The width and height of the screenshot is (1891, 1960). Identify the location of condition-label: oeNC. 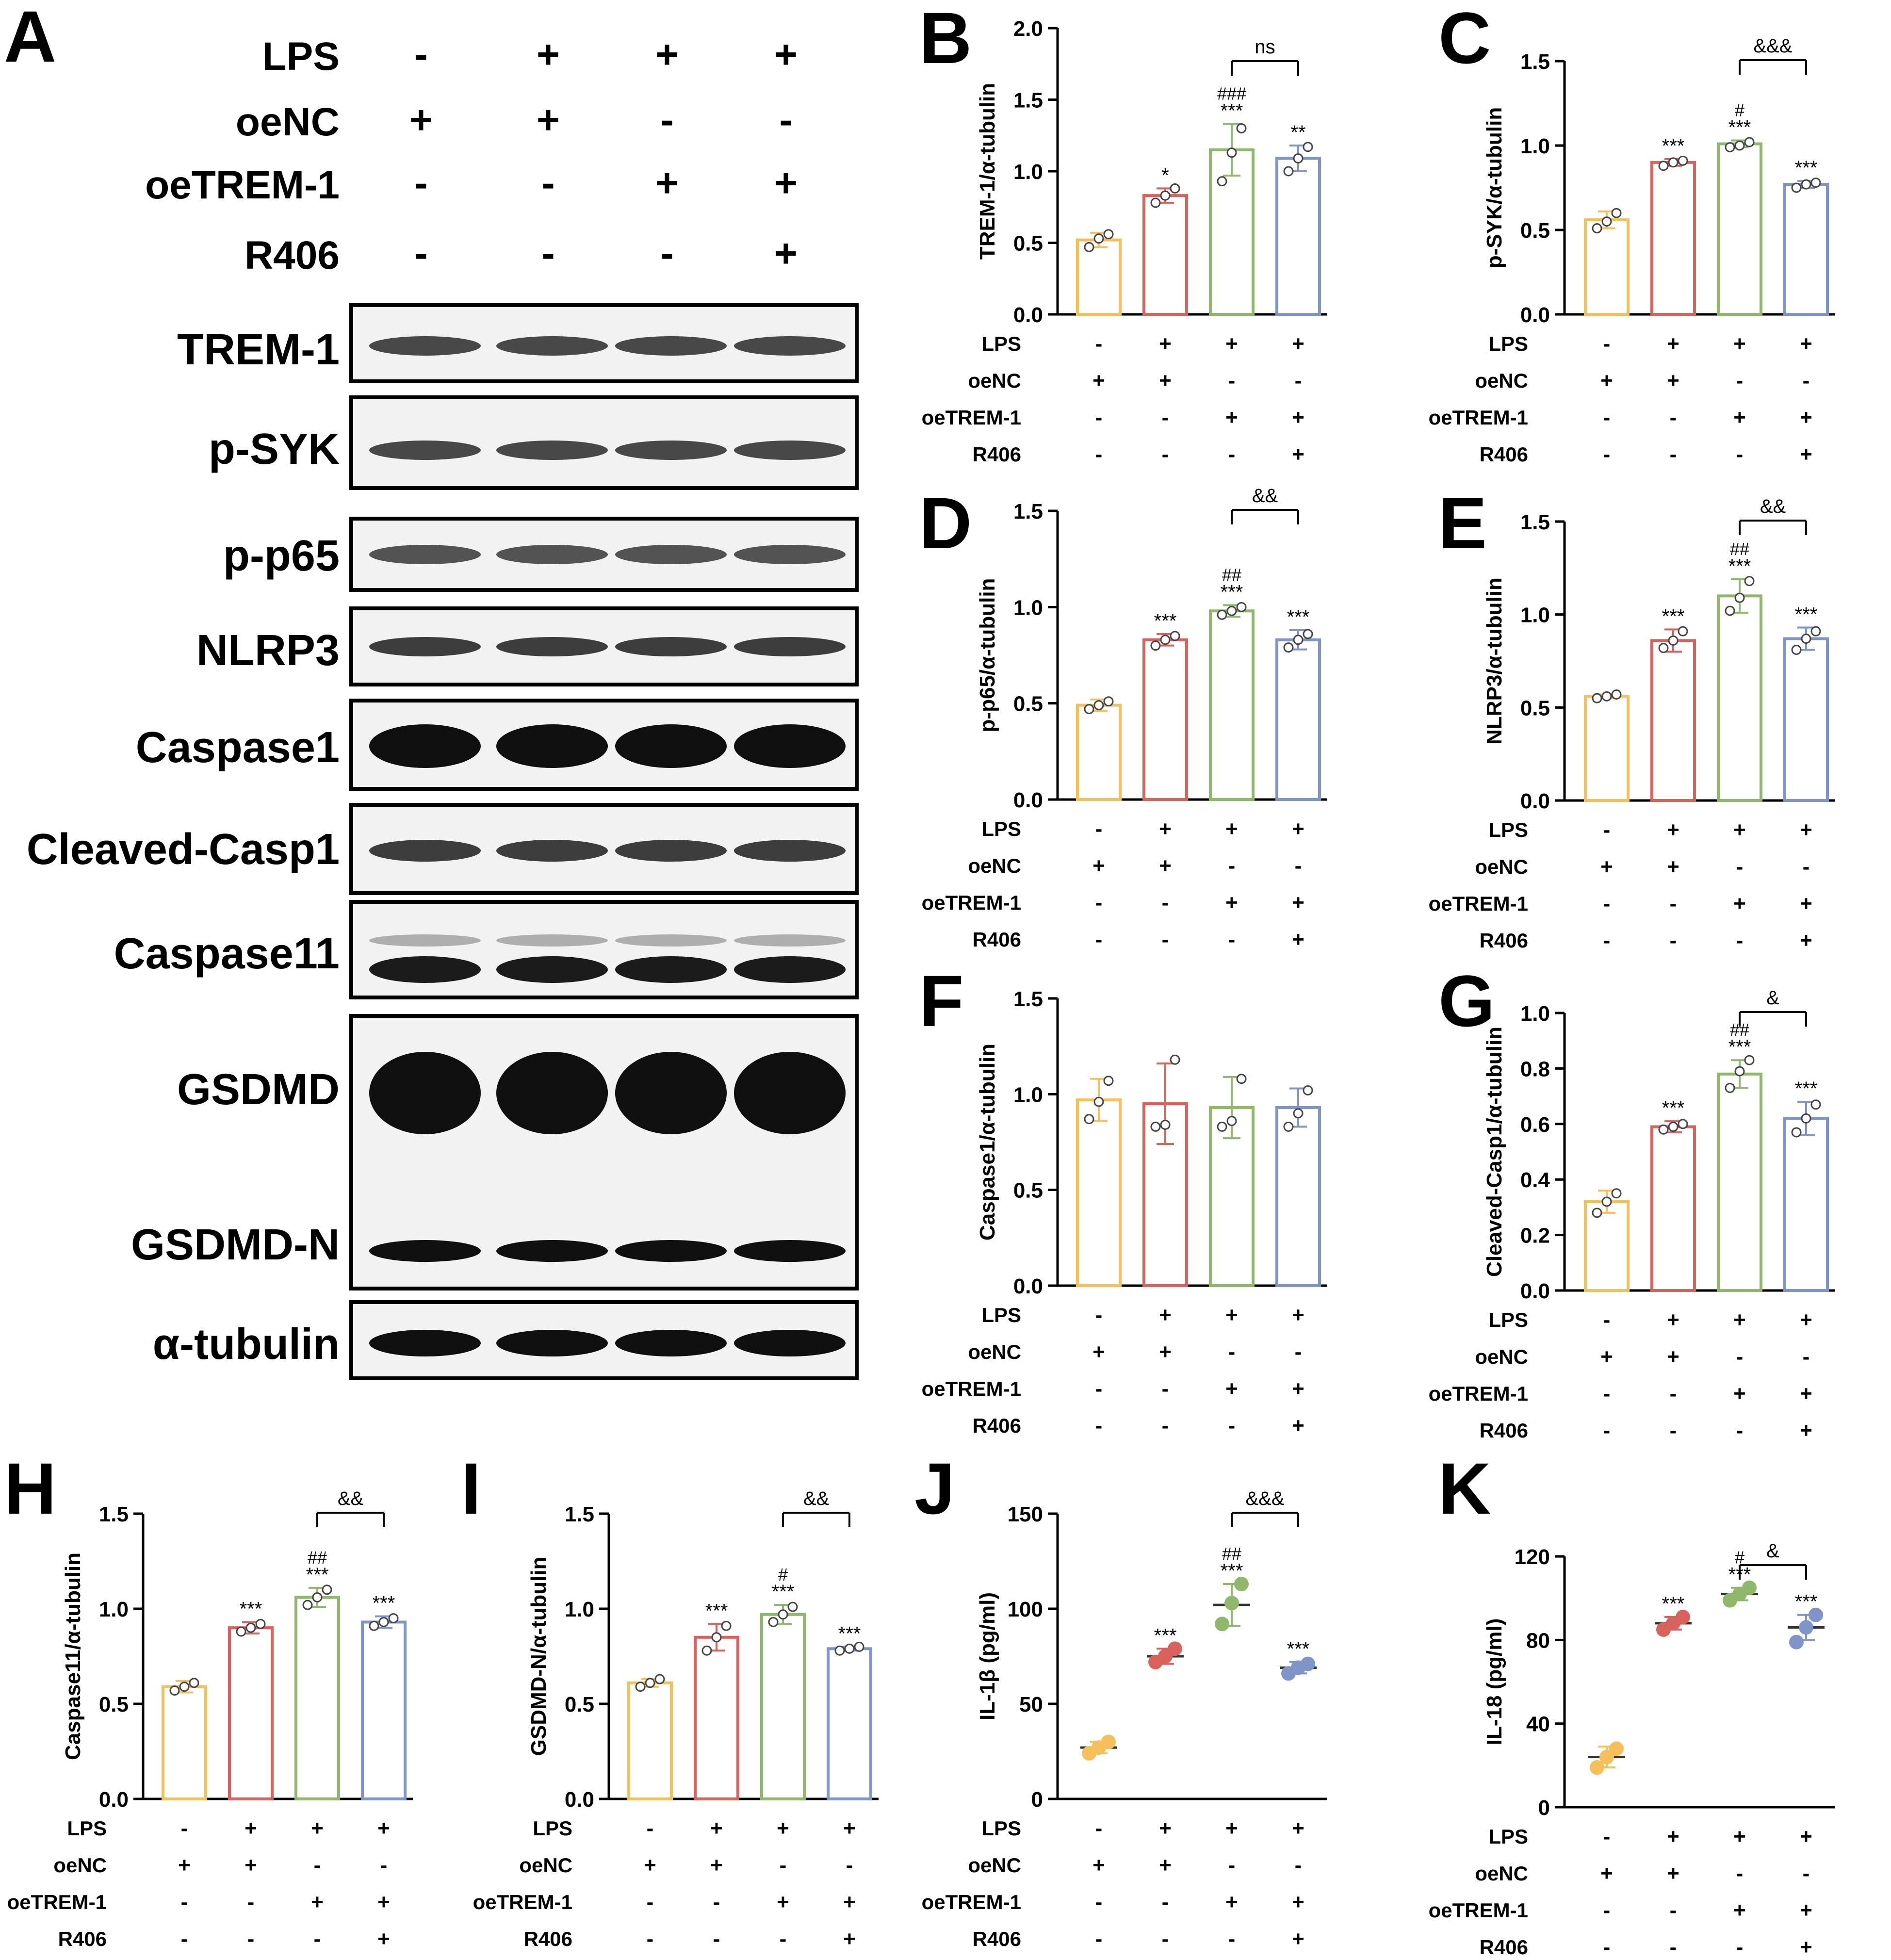
(994, 865).